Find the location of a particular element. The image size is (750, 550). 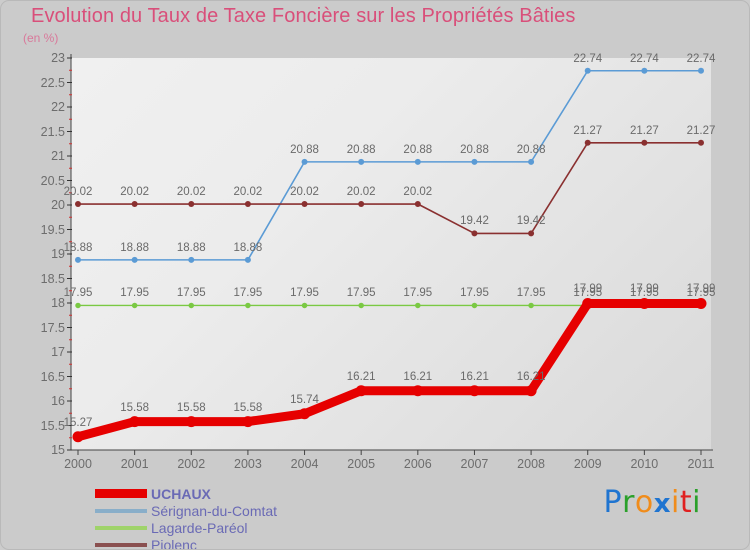

logo-letter: x is located at coordinates (662, 504).